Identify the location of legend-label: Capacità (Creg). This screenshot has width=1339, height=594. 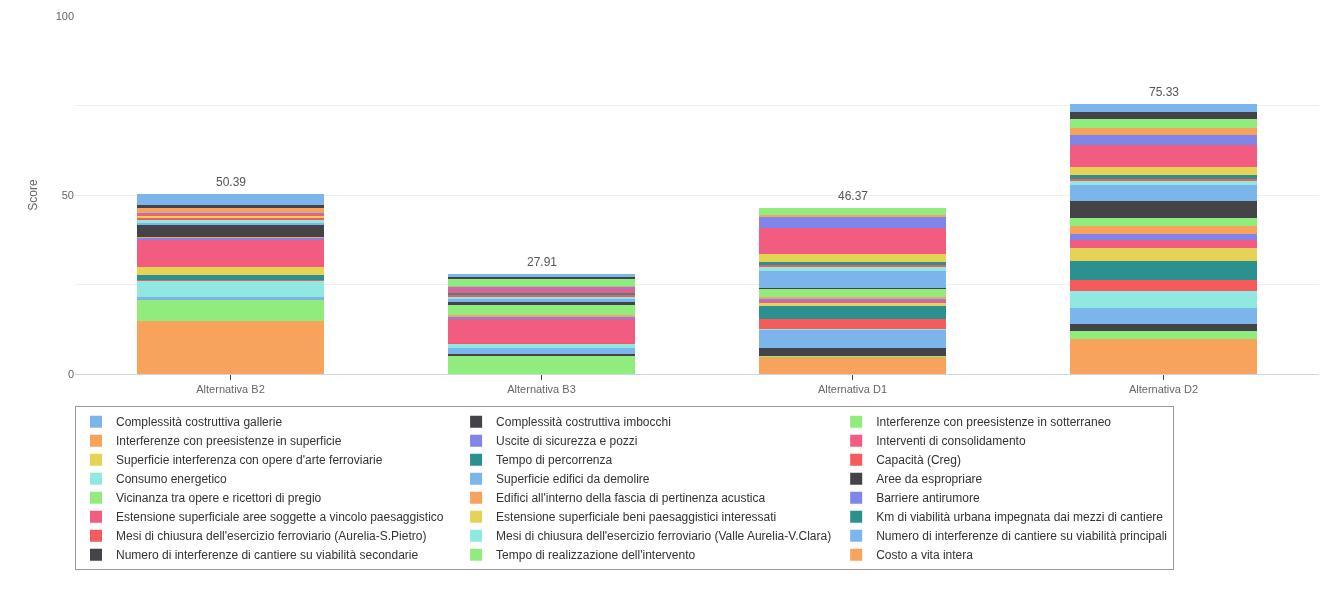
(918, 460).